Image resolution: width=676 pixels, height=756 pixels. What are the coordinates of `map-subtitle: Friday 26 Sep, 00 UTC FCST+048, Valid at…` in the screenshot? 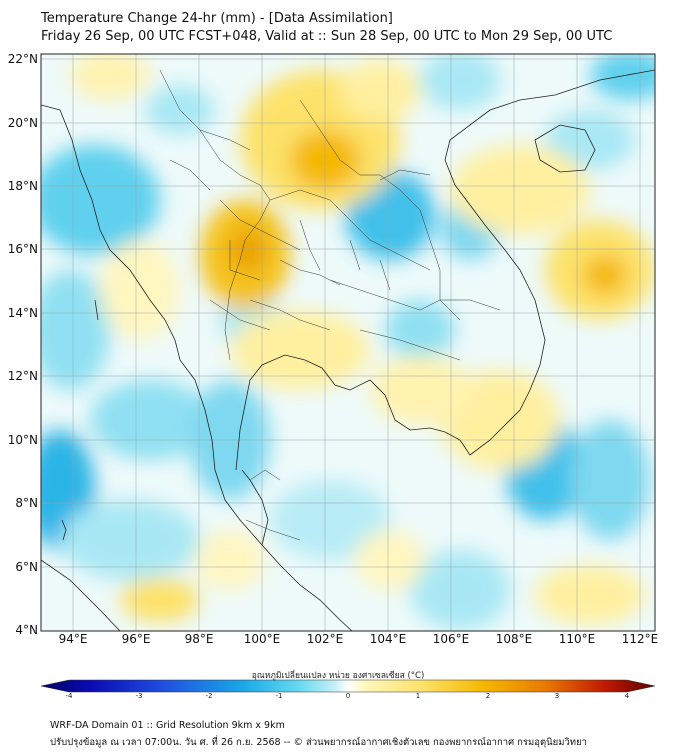 It's located at (327, 36).